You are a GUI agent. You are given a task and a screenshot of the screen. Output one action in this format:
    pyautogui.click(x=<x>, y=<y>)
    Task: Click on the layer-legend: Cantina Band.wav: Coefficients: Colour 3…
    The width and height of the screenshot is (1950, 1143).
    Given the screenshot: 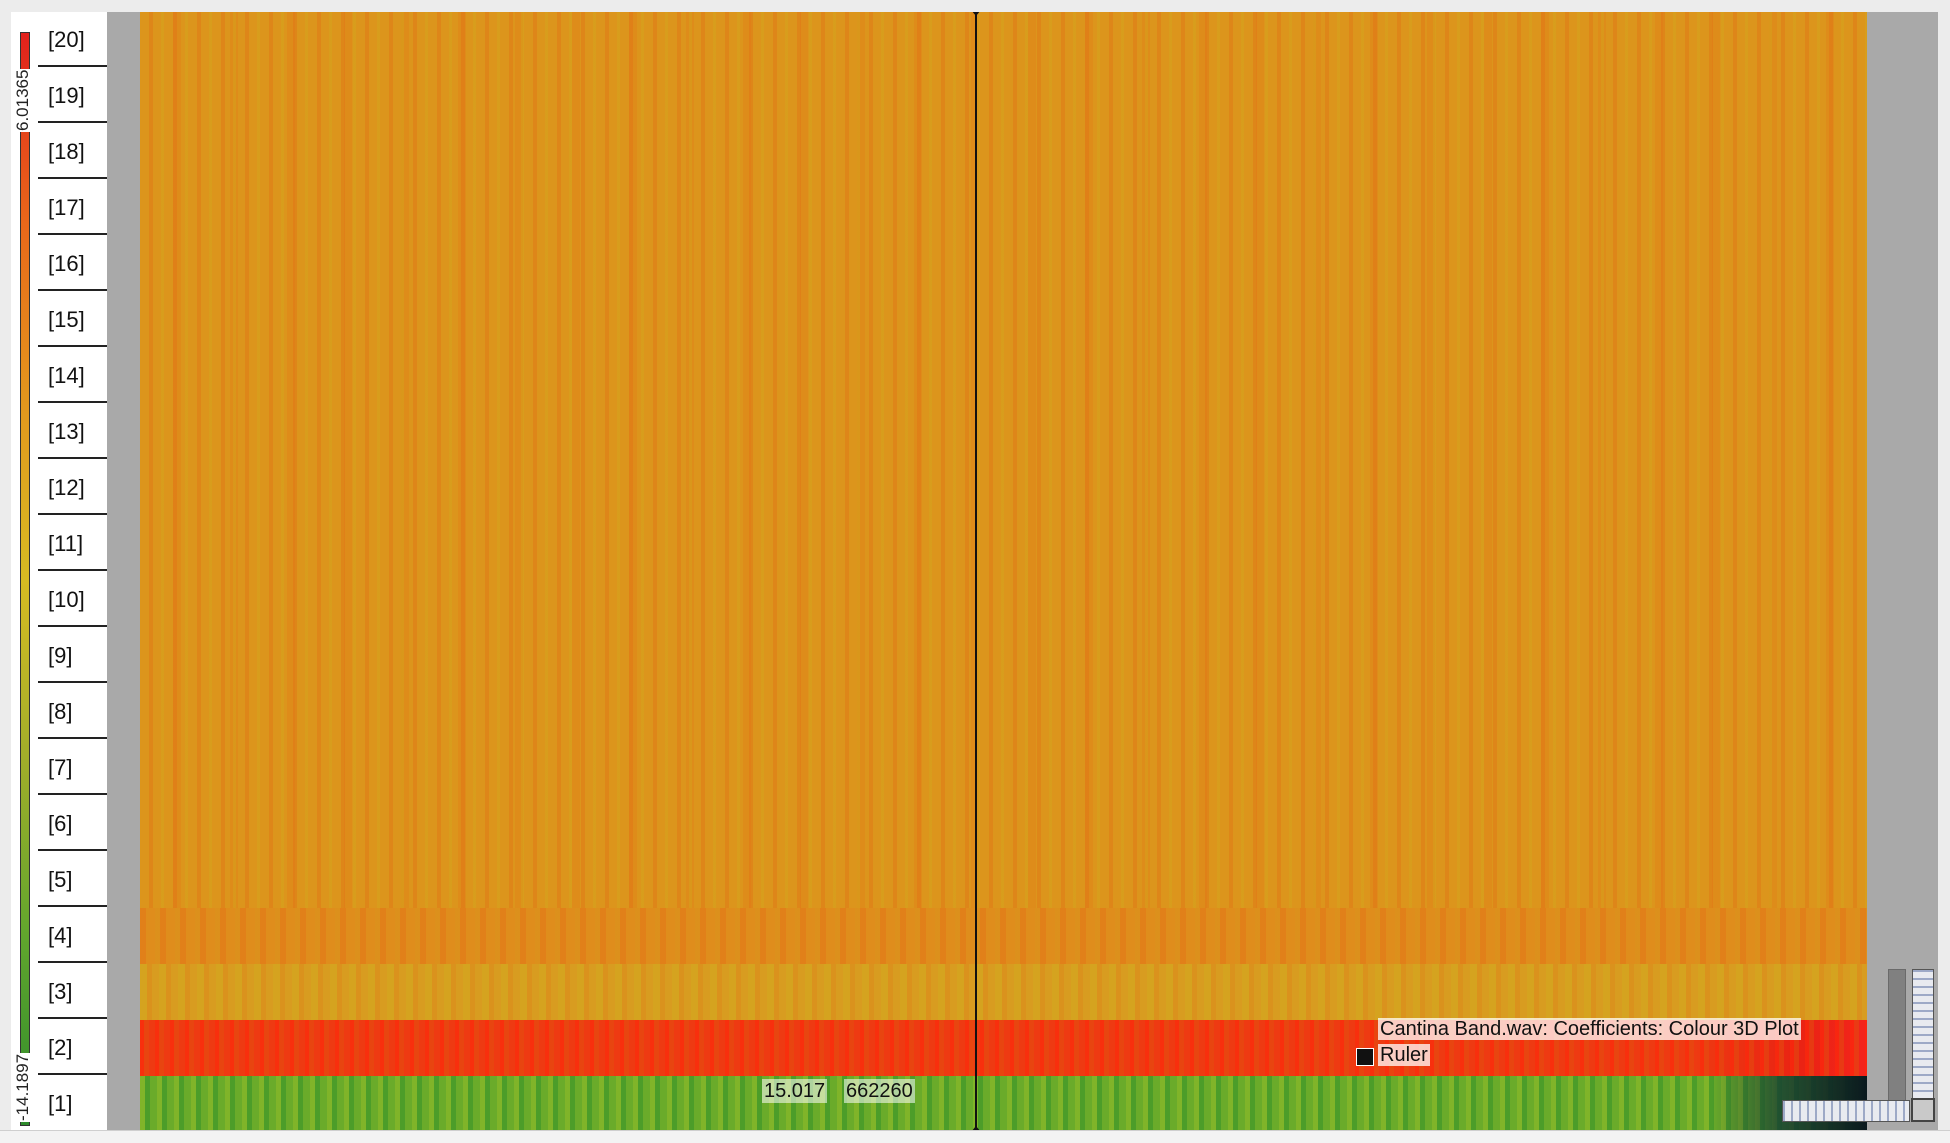 What is the action you would take?
    pyautogui.click(x=1505, y=1042)
    